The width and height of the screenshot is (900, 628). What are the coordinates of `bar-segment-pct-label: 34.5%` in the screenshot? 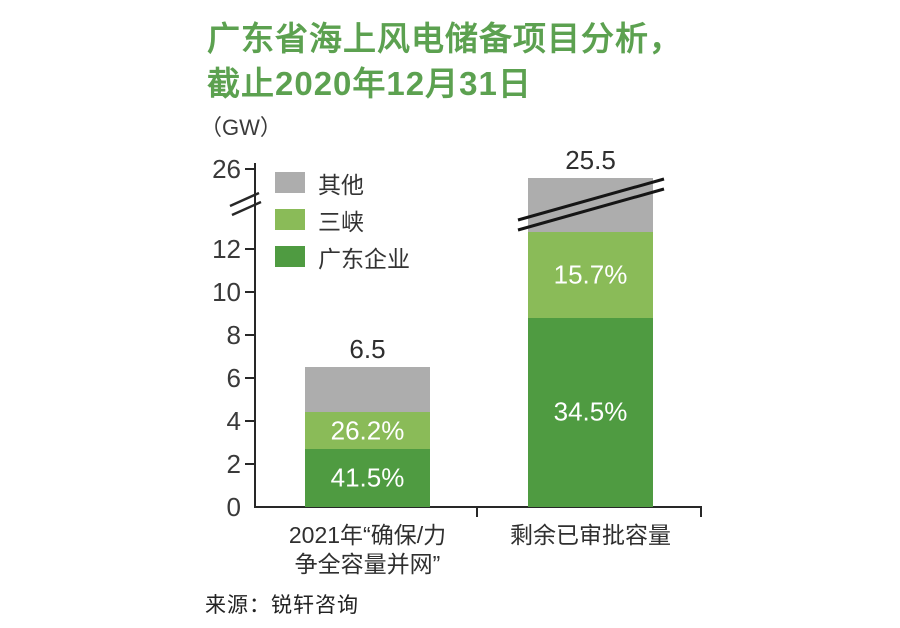 It's located at (590, 411).